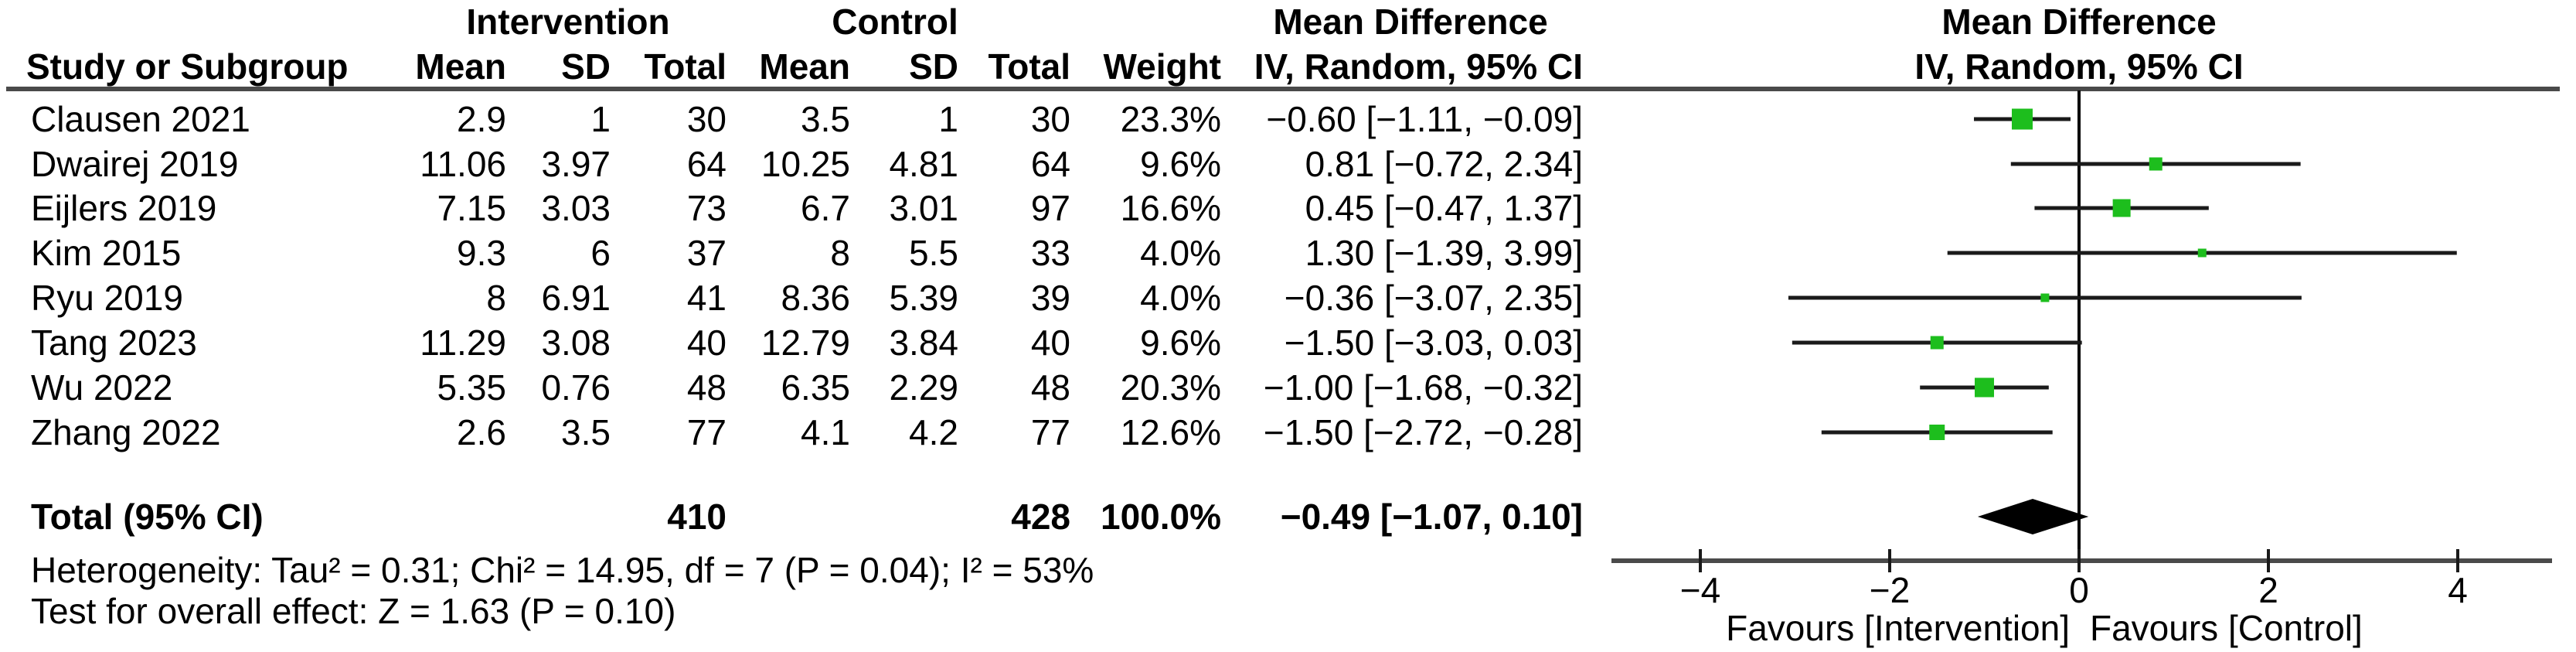 Image resolution: width=2576 pixels, height=652 pixels. What do you see at coordinates (706, 432) in the screenshot?
I see `study-cell-i_total: 77` at bounding box center [706, 432].